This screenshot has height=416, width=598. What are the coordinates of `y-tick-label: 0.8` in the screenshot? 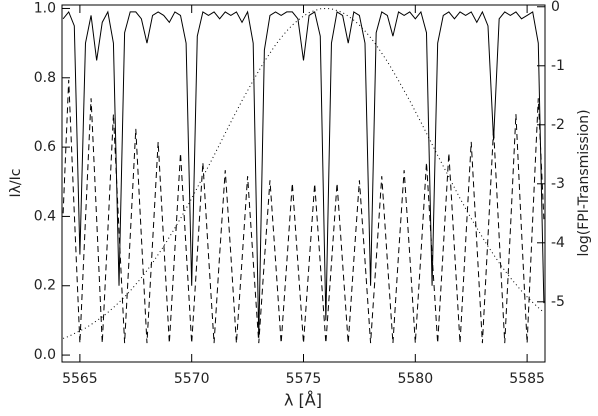 It's located at (45, 78).